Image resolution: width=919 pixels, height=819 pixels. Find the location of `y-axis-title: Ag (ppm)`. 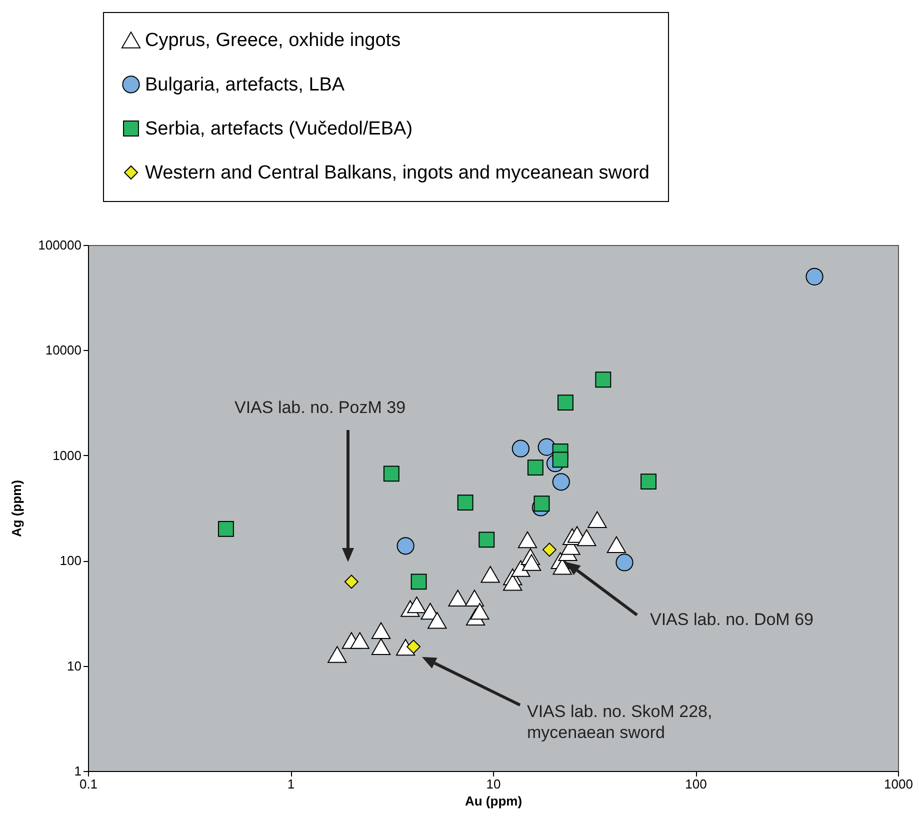

y-axis-title: Ag (ppm) is located at coordinates (16, 509).